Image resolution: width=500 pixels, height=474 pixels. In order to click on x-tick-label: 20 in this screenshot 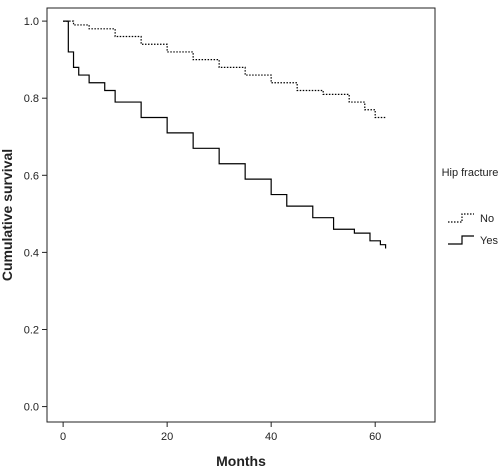, I will do `click(167, 437)`.